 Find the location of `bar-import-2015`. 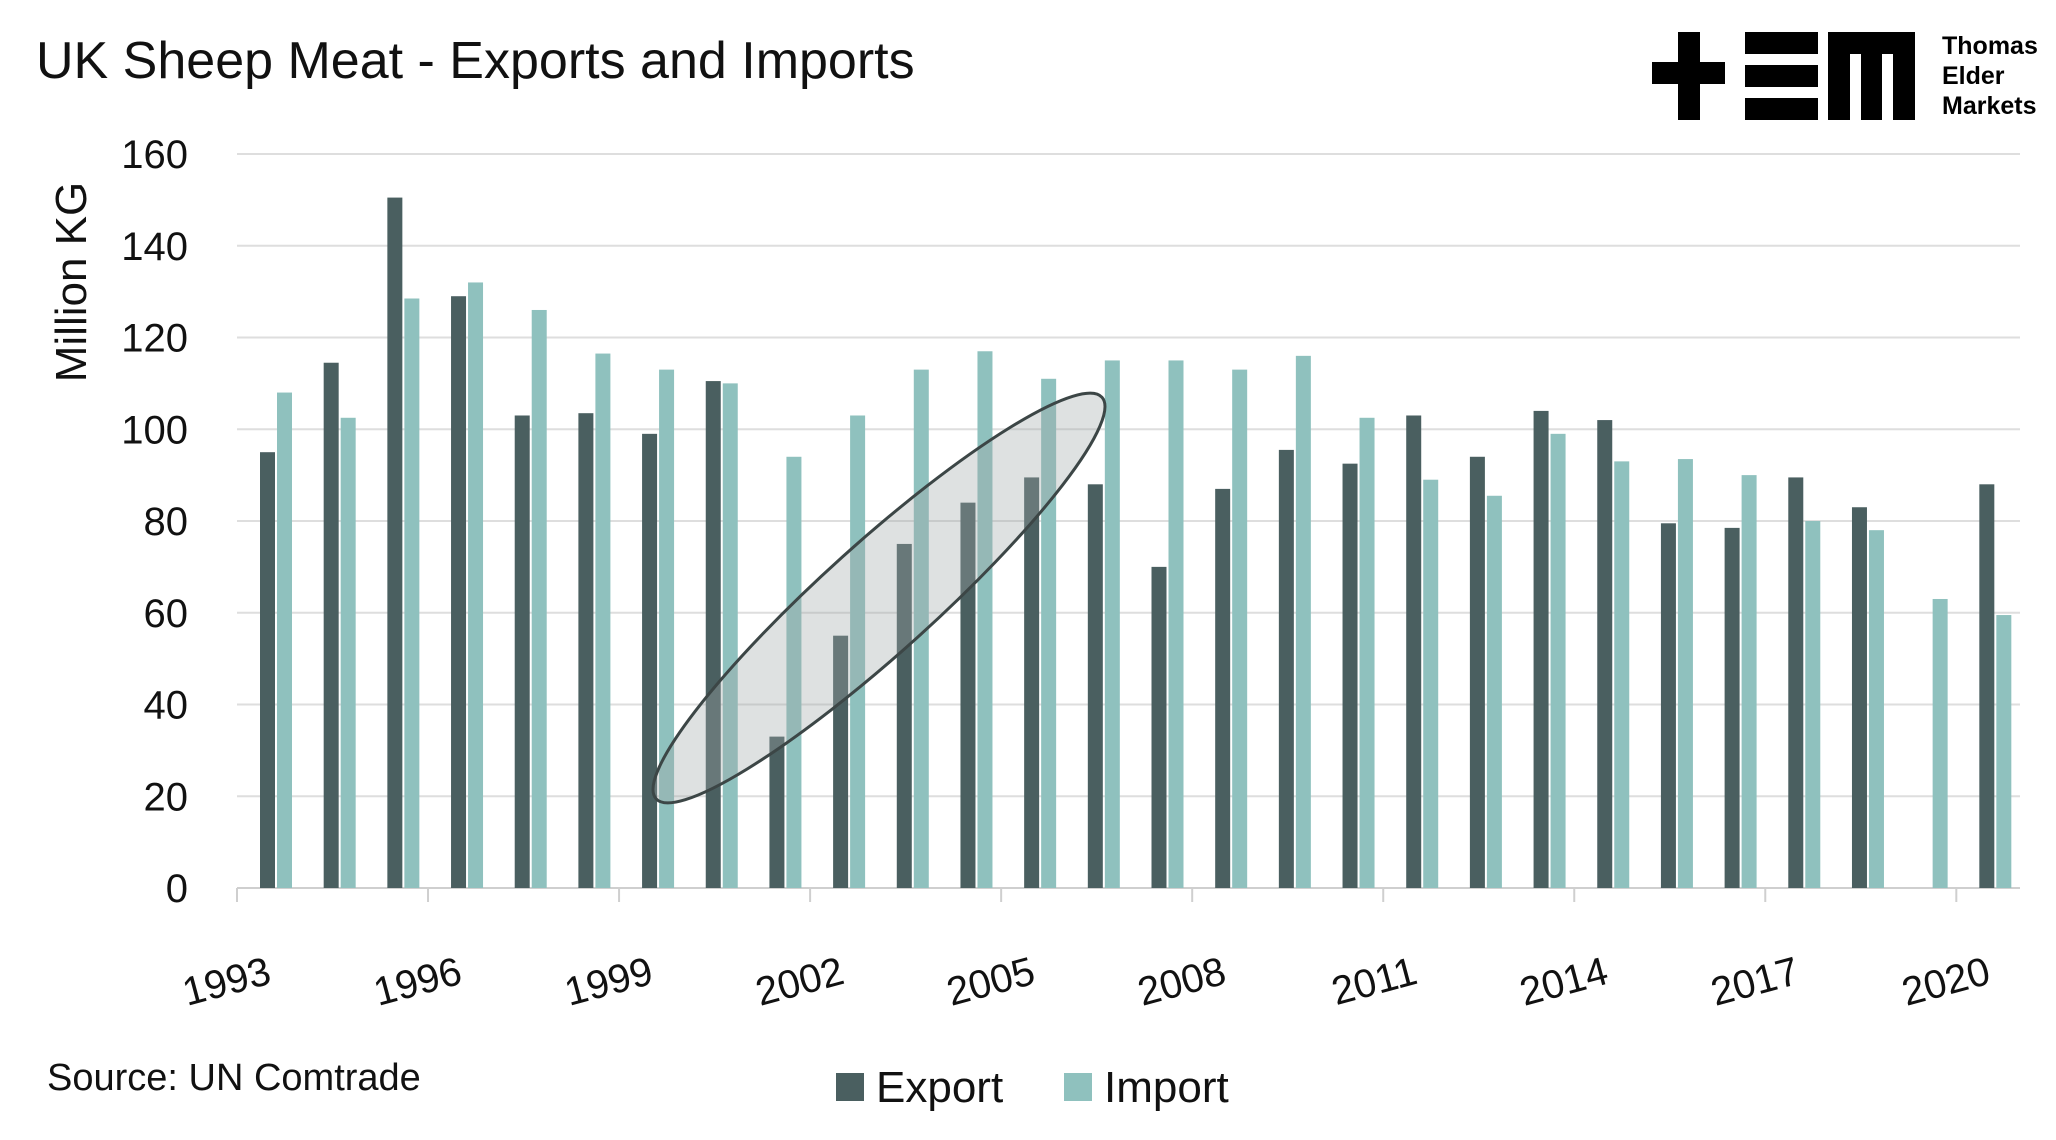

bar-import-2015 is located at coordinates (1685, 673).